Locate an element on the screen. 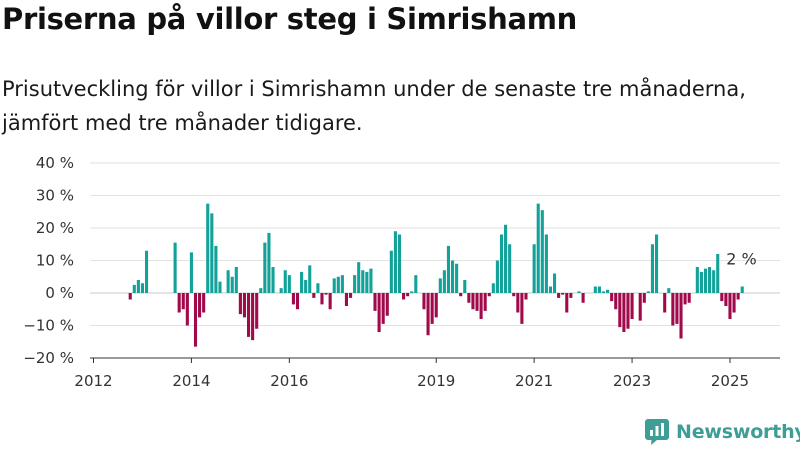 The width and height of the screenshot is (800, 450). x-tick-label: 2021 is located at coordinates (534, 381).